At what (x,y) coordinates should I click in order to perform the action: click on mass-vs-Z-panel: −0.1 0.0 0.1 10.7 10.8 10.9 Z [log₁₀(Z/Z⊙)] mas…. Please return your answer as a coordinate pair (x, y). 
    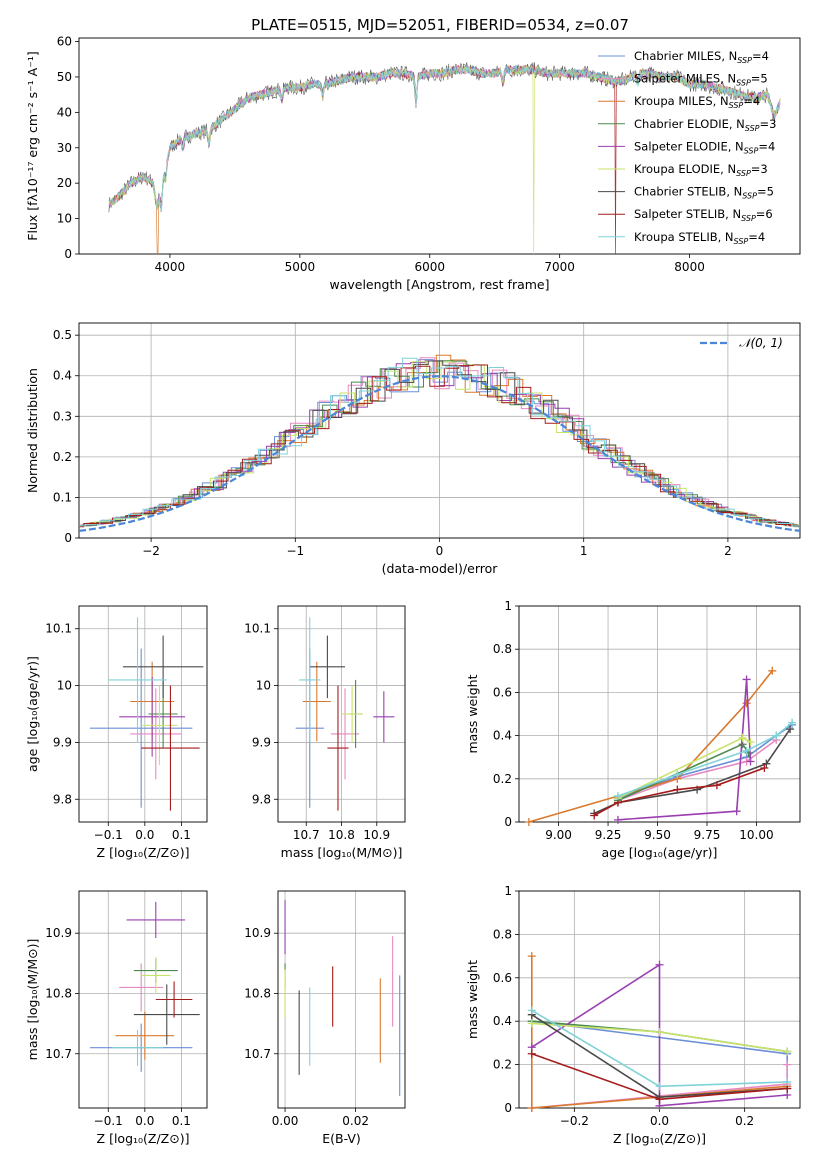
    Looking at the image, I should click on (116, 1018).